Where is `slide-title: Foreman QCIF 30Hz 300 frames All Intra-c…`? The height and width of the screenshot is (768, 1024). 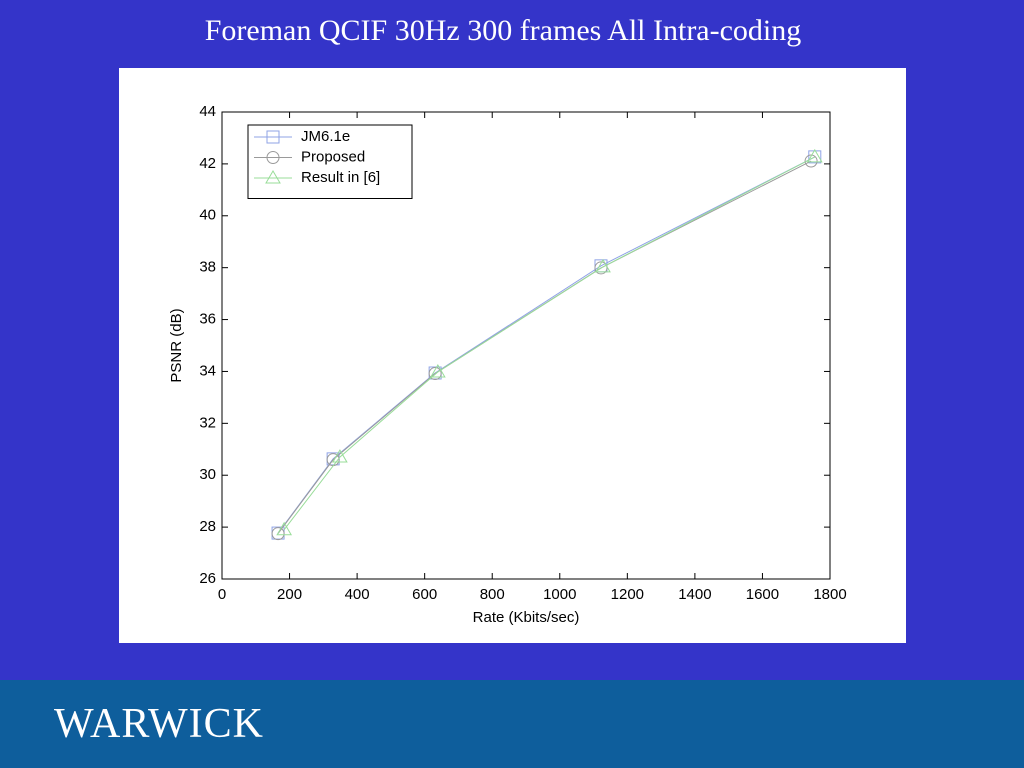 slide-title: Foreman QCIF 30Hz 300 frames All Intra-c… is located at coordinates (503, 30).